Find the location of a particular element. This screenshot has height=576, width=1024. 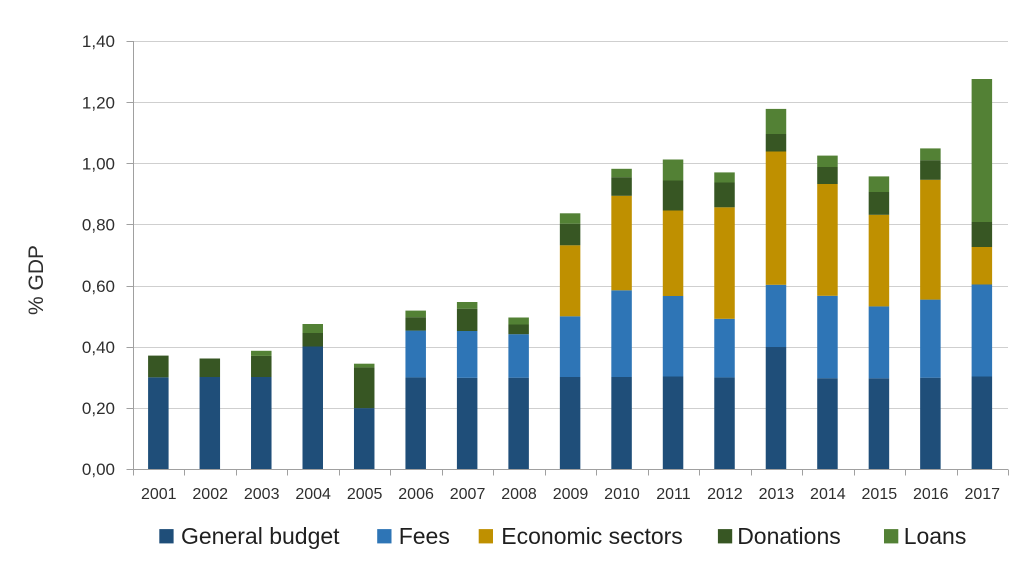

svg-text: 2007 is located at coordinates (468, 494).